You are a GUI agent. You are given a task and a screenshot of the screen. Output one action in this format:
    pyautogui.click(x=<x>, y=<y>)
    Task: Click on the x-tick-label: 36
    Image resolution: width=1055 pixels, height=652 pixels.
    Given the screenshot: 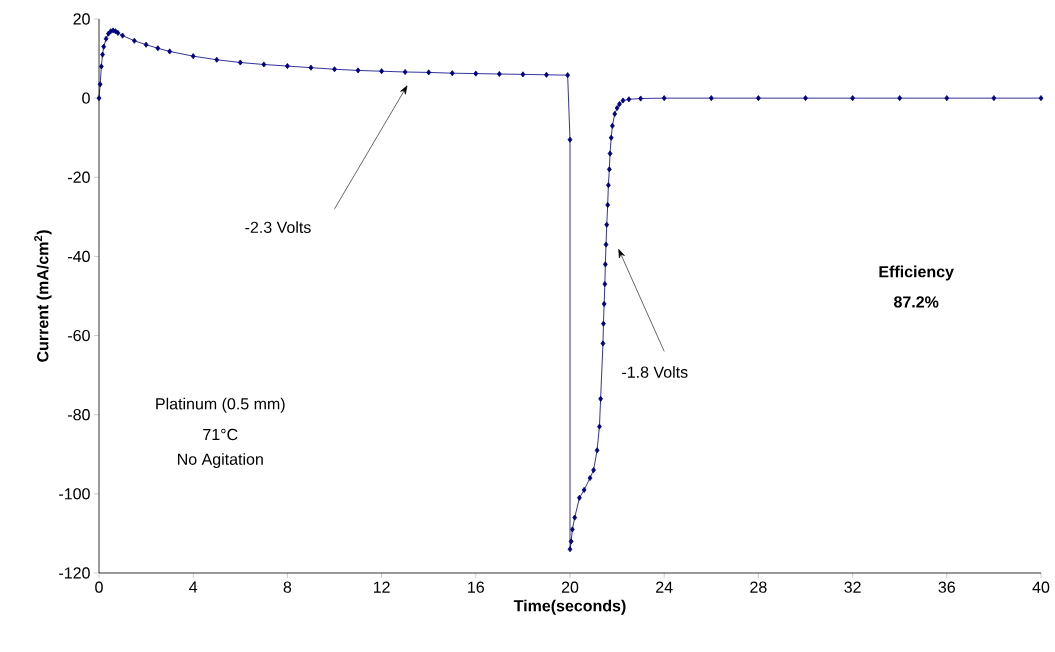 What is the action you would take?
    pyautogui.click(x=946, y=587)
    